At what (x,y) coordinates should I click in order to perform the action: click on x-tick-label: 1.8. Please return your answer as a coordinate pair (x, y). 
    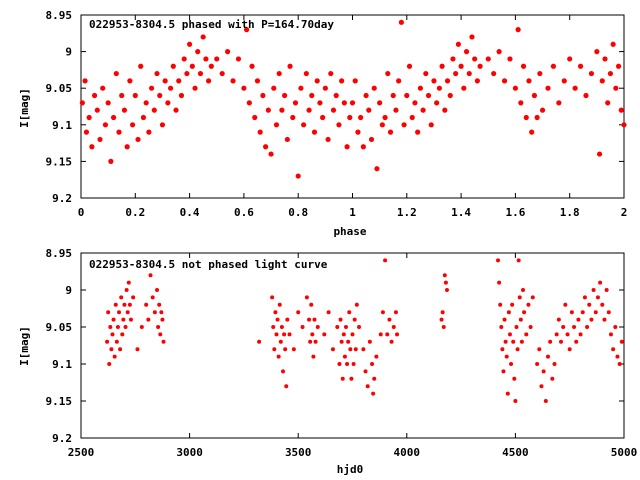
    Looking at the image, I should click on (570, 212).